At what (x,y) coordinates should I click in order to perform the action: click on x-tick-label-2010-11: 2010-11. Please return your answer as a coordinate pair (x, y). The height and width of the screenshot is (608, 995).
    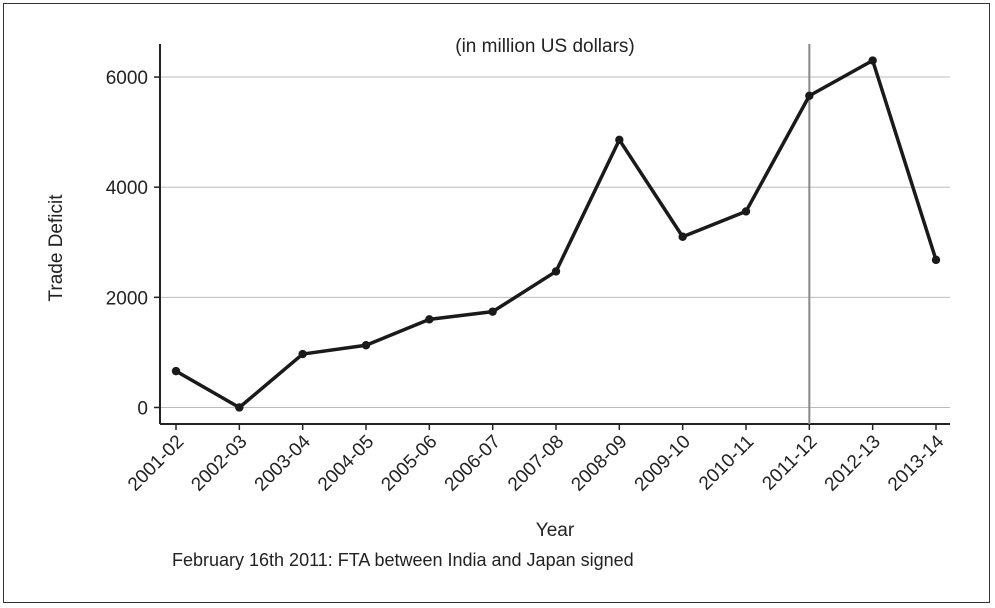
    Looking at the image, I should click on (726, 462).